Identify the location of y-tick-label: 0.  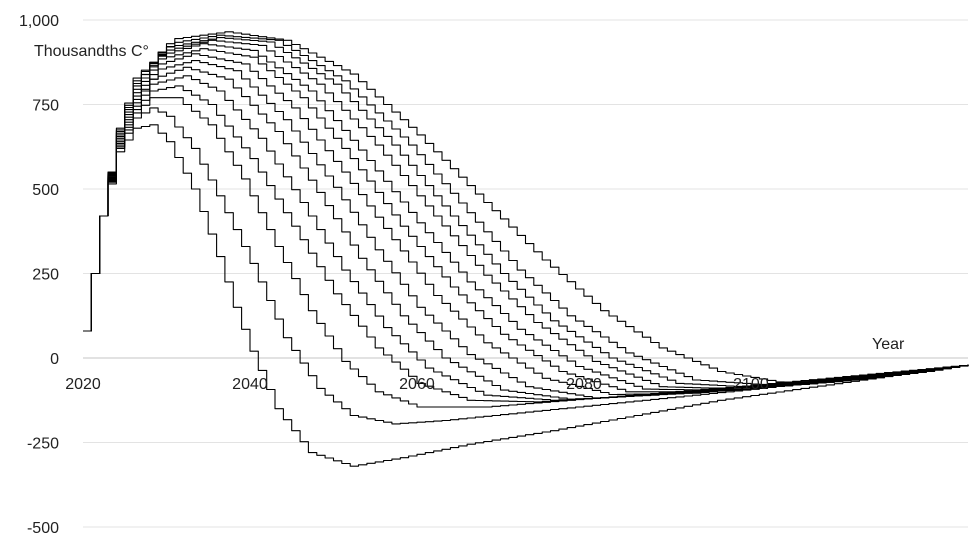
(54, 359).